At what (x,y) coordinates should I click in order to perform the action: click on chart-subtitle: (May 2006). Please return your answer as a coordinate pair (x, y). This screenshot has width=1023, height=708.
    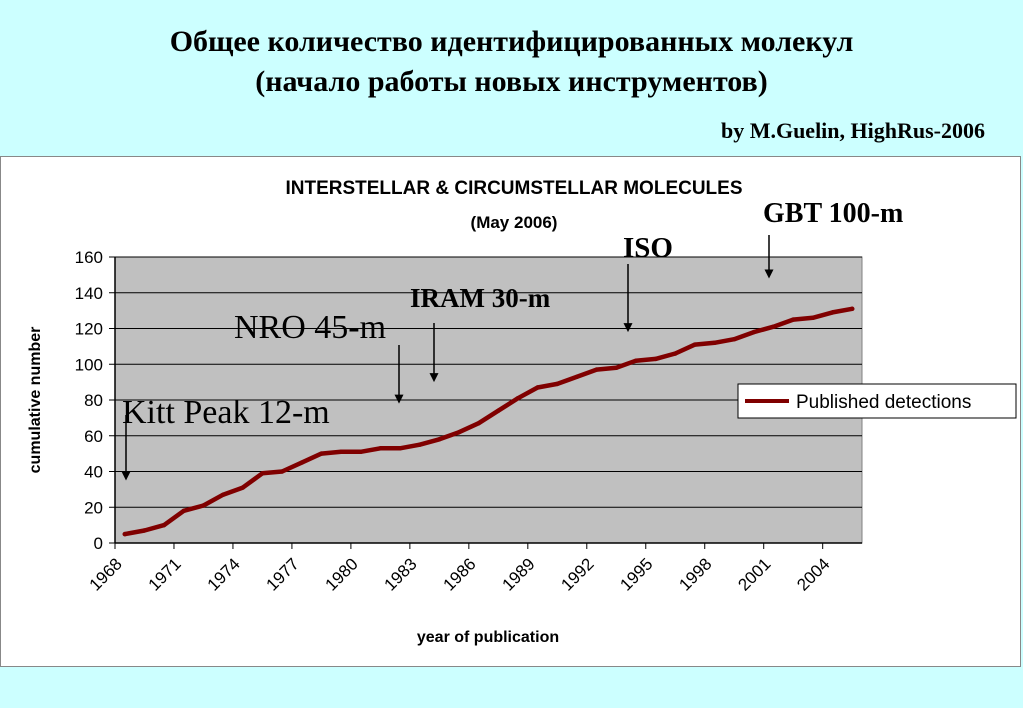
    Looking at the image, I should click on (514, 222).